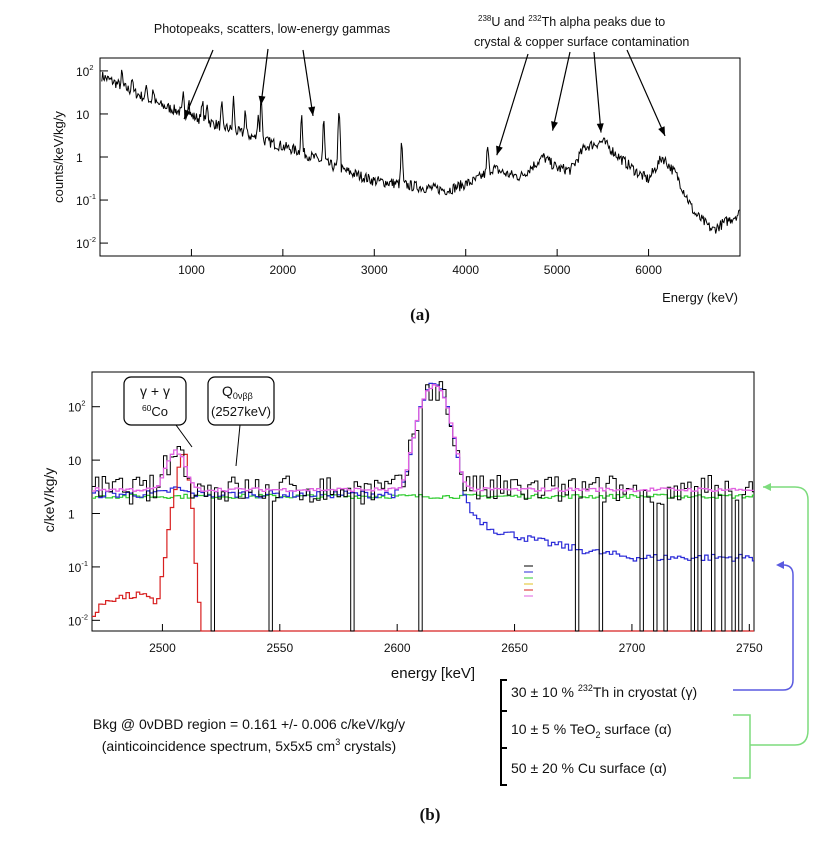  What do you see at coordinates (581, 42) in the screenshot?
I see `annotation-alpha-line2: crystal & copper surface contamination` at bounding box center [581, 42].